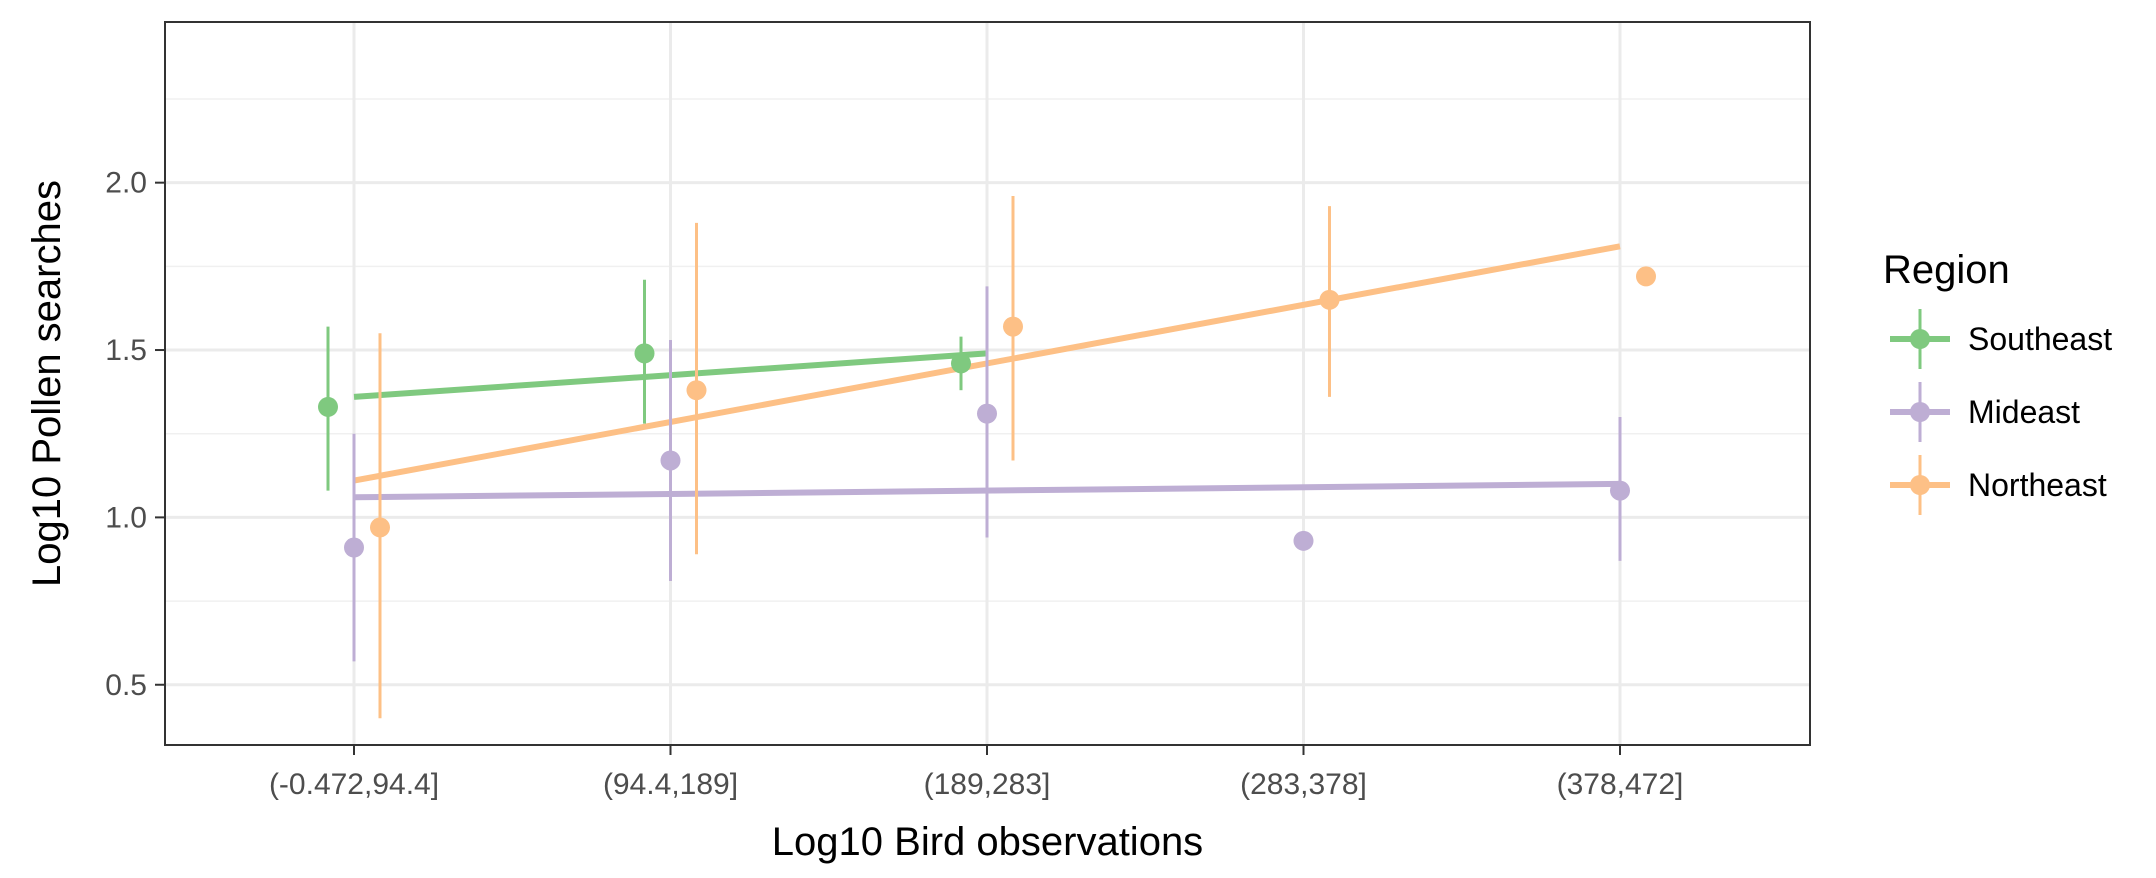 The width and height of the screenshot is (2156, 878). Describe the element at coordinates (1946, 270) in the screenshot. I see `legend-title: Region` at that location.